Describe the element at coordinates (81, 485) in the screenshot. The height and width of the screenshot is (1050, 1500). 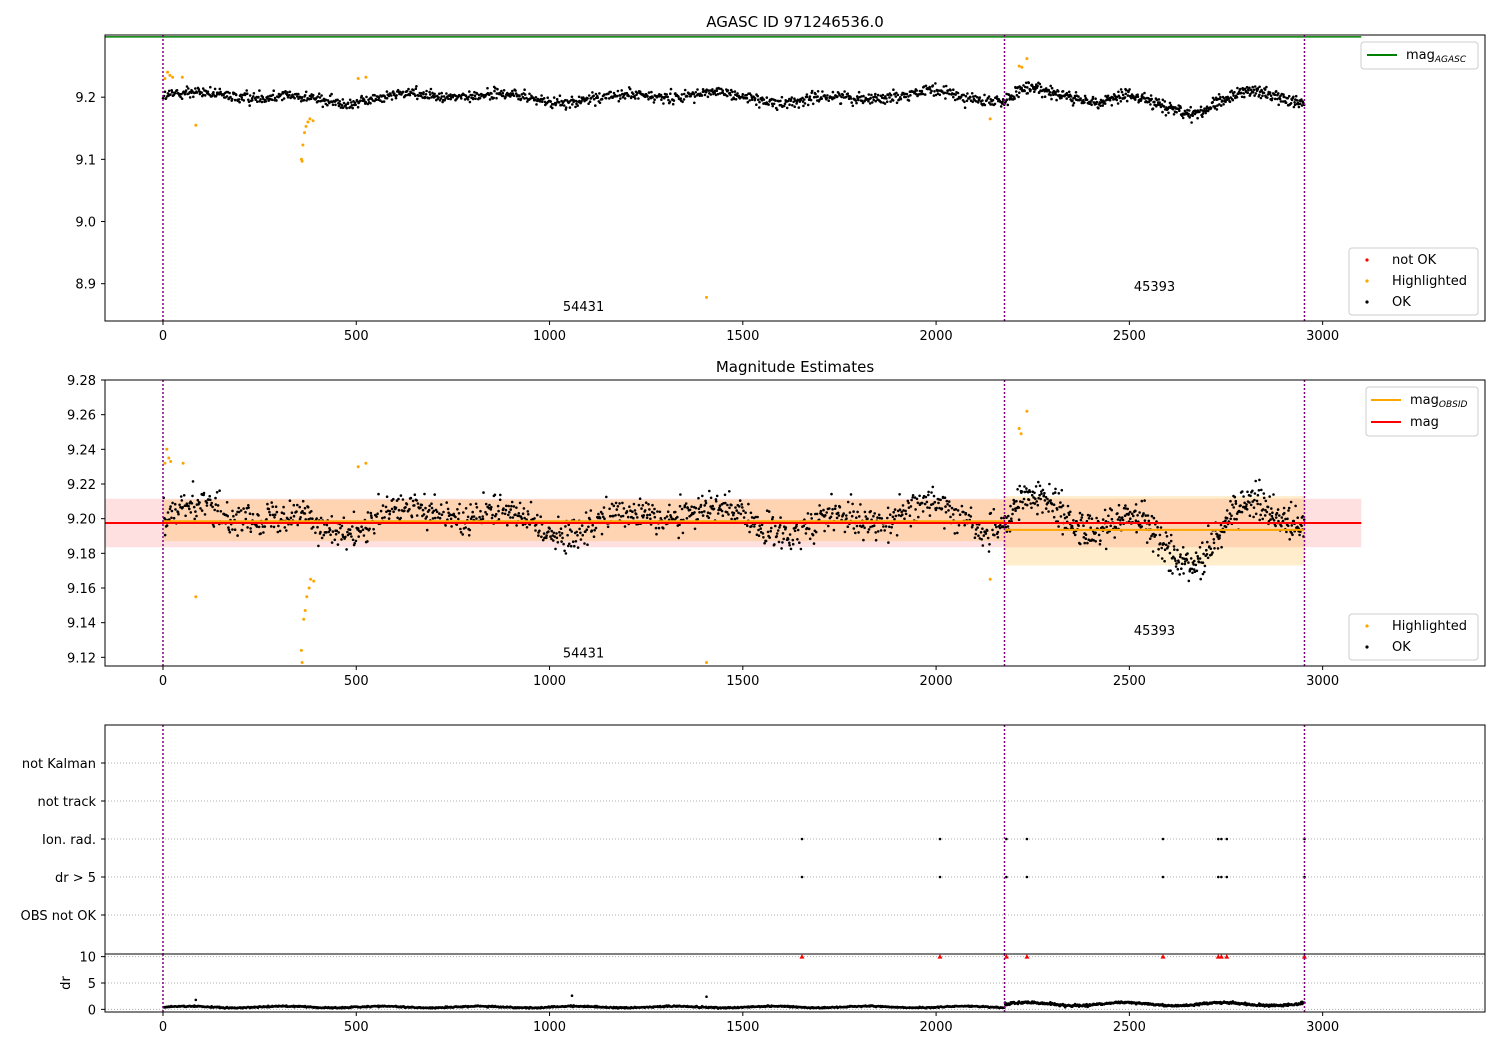
I see `magnitude-y-tick-label: 9.22` at that location.